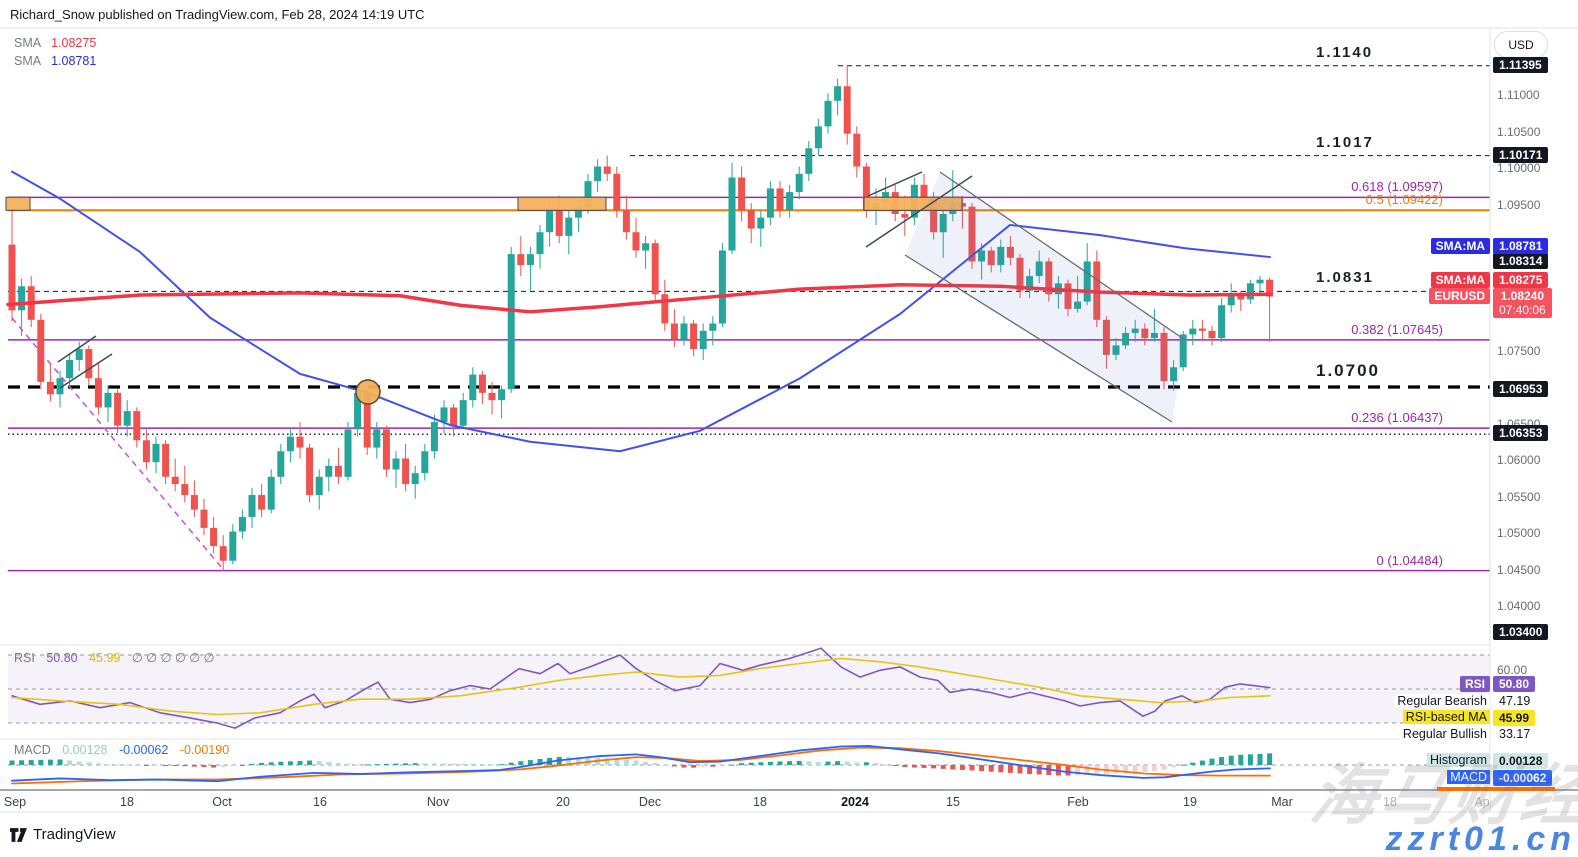  What do you see at coordinates (1480, 838) in the screenshot?
I see `watermark-url: zzrt01.cn` at bounding box center [1480, 838].